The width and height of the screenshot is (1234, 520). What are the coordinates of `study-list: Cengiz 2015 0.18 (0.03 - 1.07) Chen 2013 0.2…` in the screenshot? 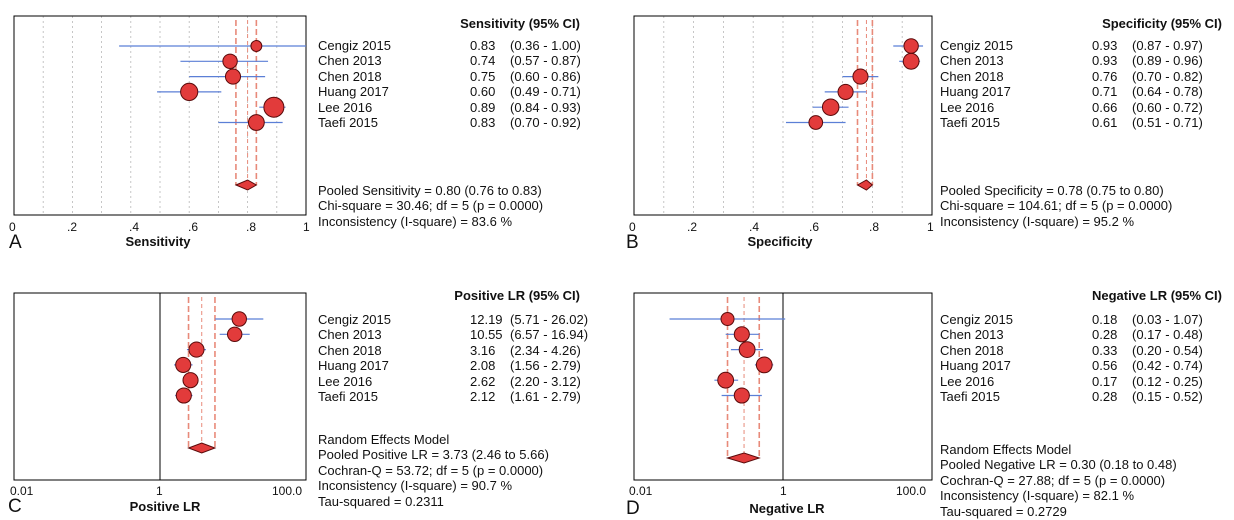 It's located at (1085, 358).